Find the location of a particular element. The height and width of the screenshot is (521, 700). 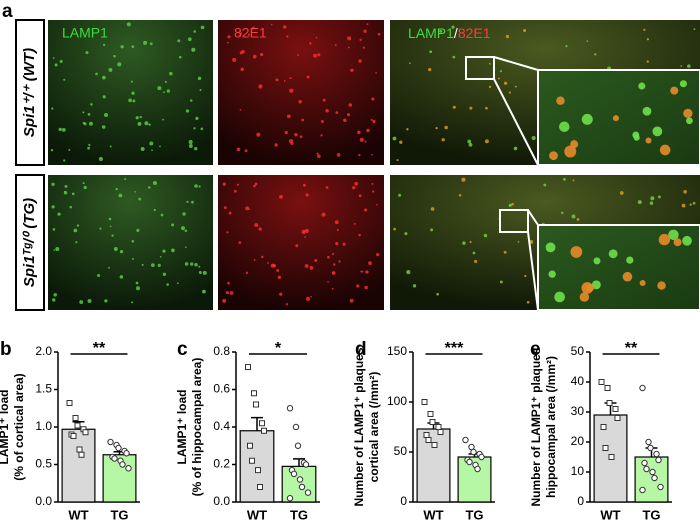

y-tick-label: 1.5 is located at coordinates (43, 389).